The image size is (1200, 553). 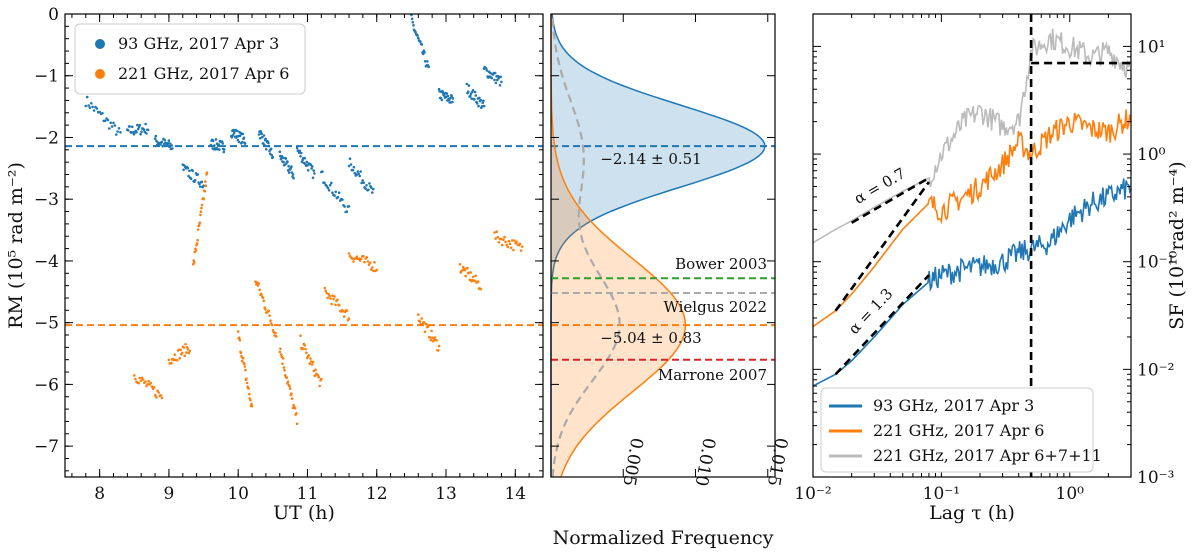 I want to click on y-tick-label: 10⁰, so click(x=1151, y=155).